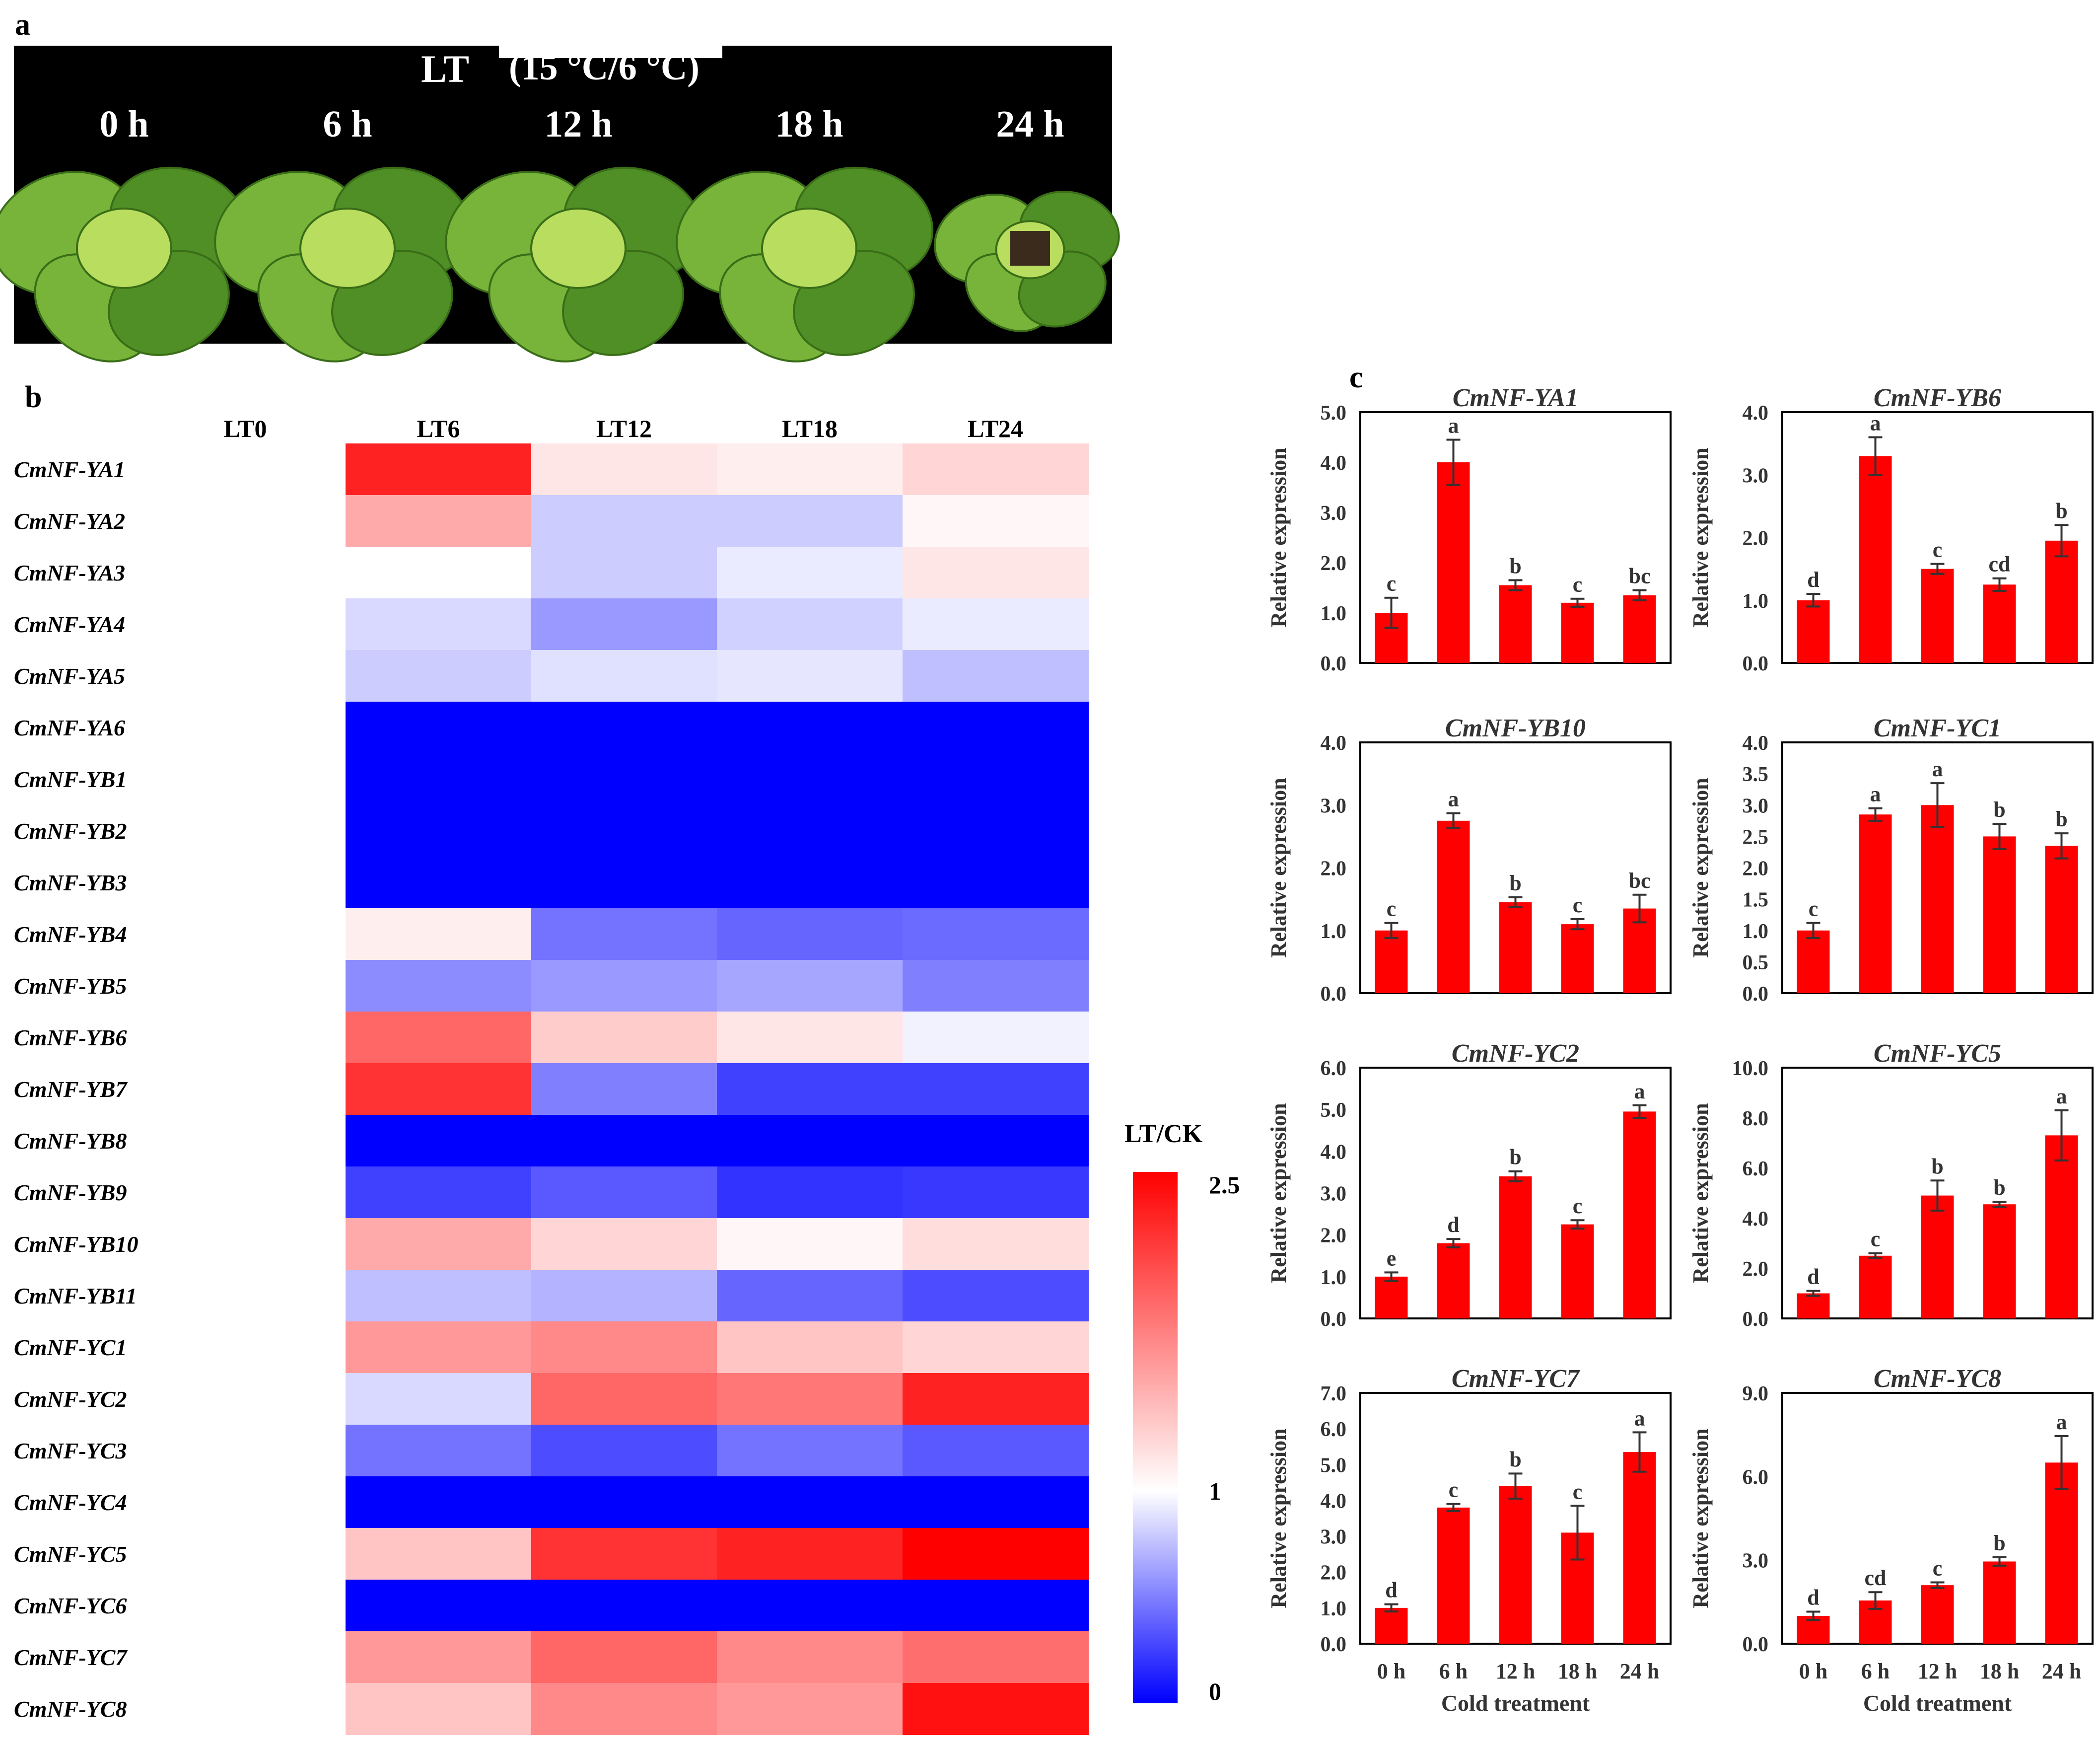  I want to click on panel-a-title-backing, so click(610, 50).